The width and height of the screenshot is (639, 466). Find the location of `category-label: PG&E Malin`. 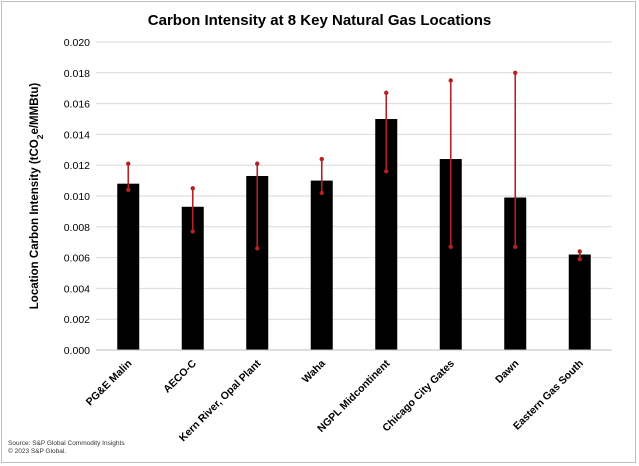

category-label: PG&E Malin is located at coordinates (109, 383).